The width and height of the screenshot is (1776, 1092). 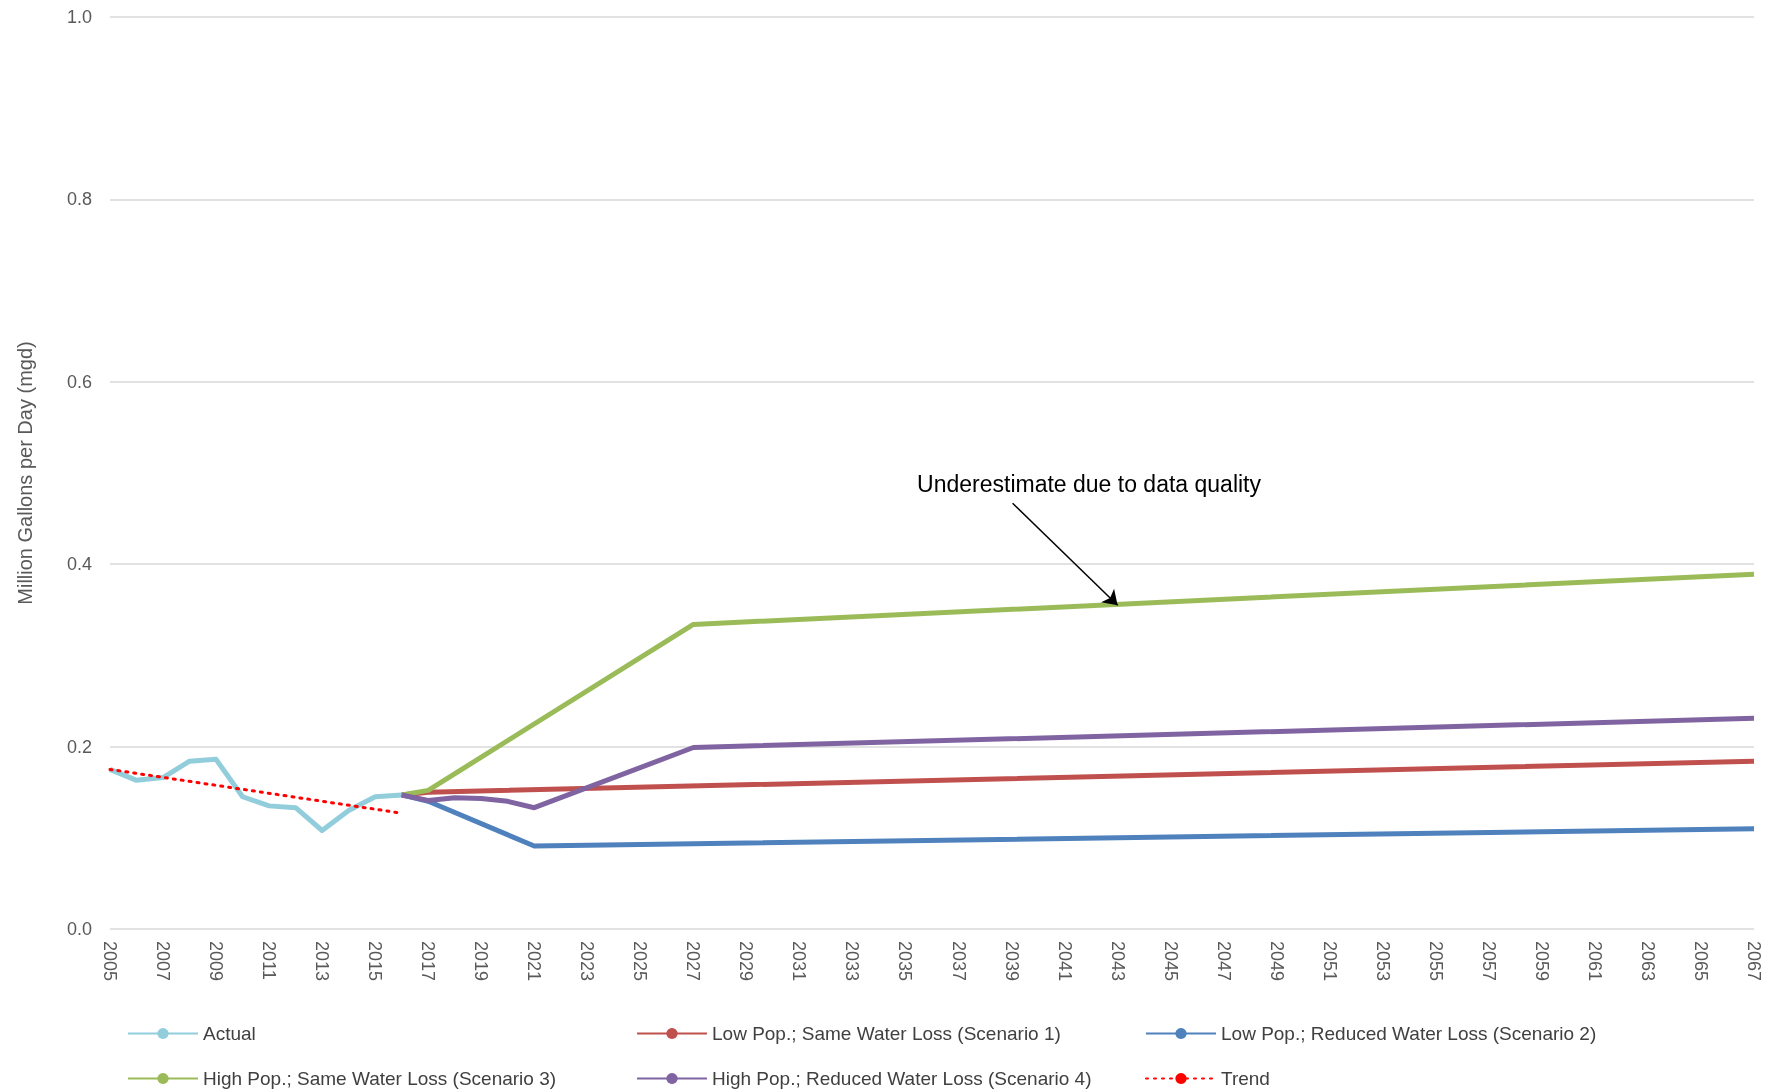 What do you see at coordinates (79, 17) in the screenshot?
I see `y-tick-label: 1.0` at bounding box center [79, 17].